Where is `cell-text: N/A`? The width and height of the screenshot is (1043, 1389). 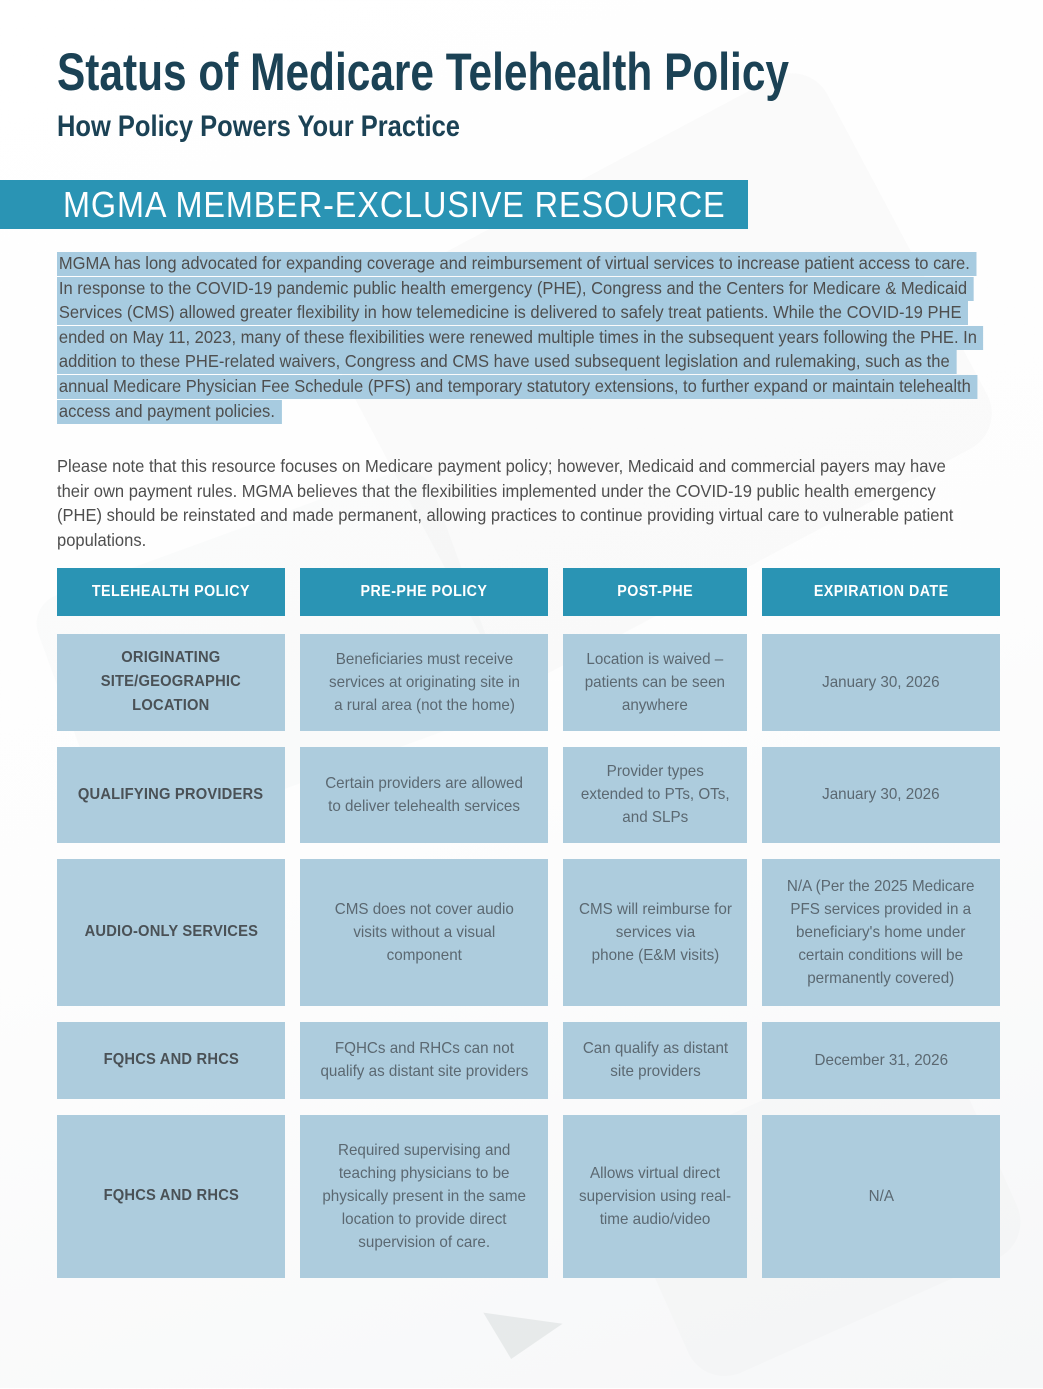 cell-text: N/A is located at coordinates (881, 1196).